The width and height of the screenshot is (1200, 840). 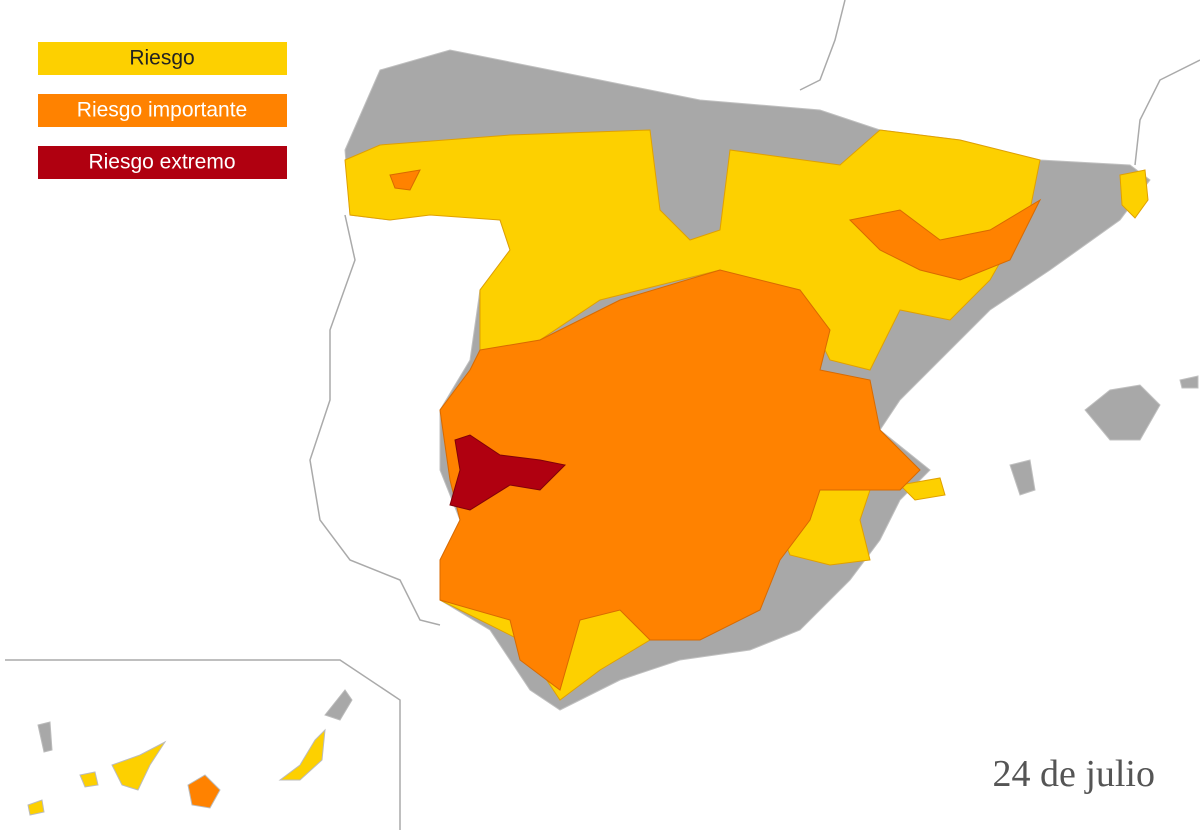 What do you see at coordinates (190, 752) in the screenshot?
I see `canary-islands` at bounding box center [190, 752].